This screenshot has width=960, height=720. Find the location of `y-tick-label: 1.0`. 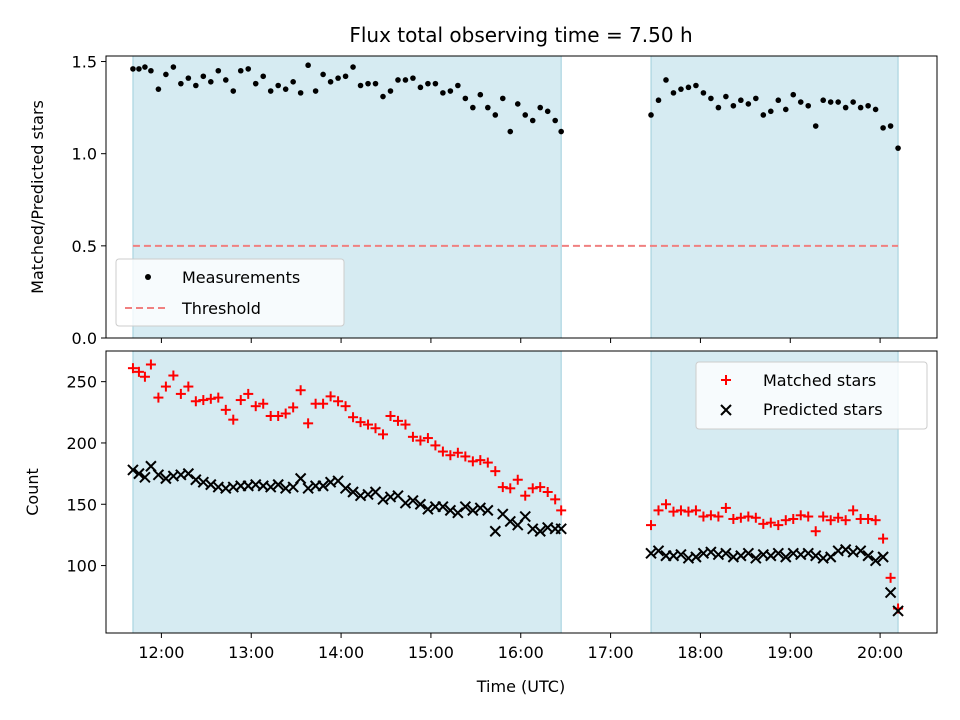

y-tick-label: 1.0 is located at coordinates (84, 154).